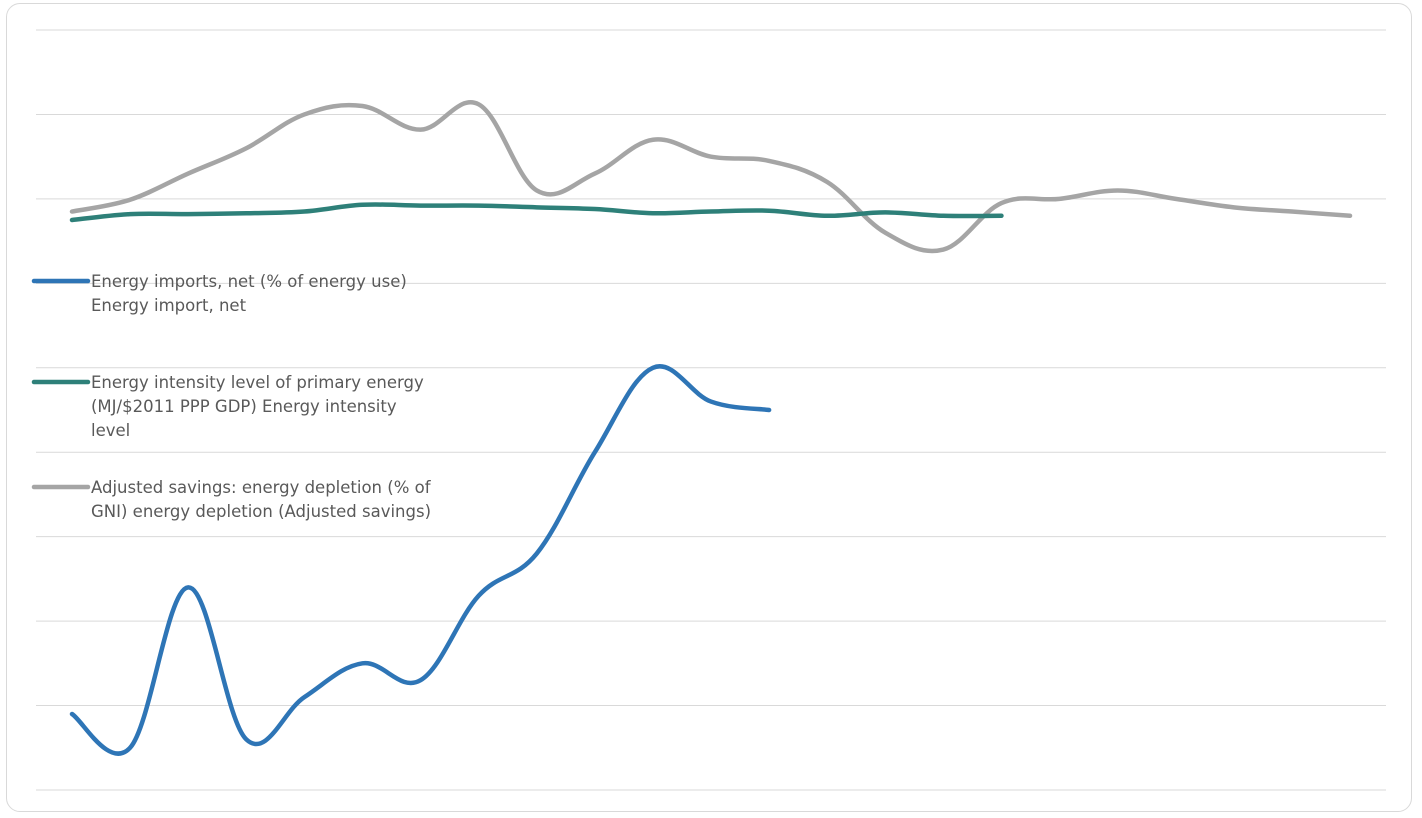 The image size is (1422, 818). Describe the element at coordinates (169, 305) in the screenshot. I see `legend-label: Energy import, net` at that location.